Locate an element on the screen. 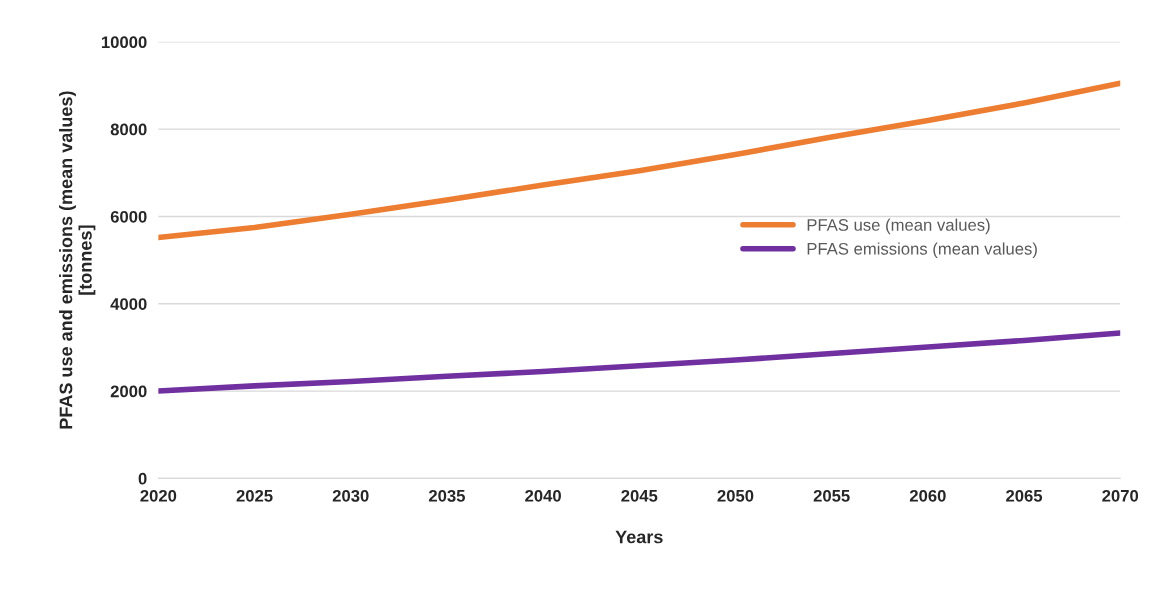 The width and height of the screenshot is (1173, 598). x-tick-label: 2055 is located at coordinates (831, 495).